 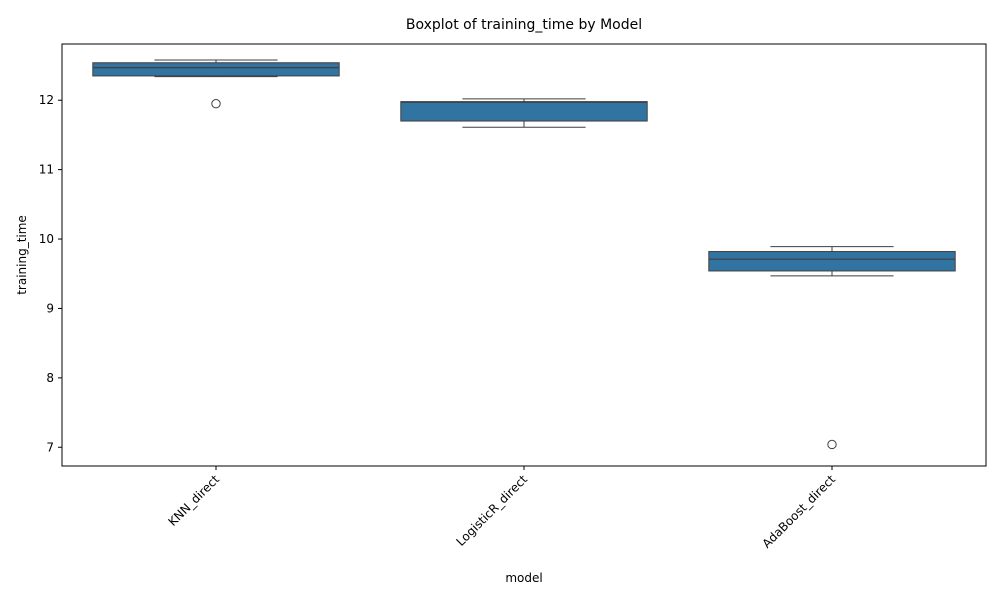 I want to click on chart-title: Boxplot of training_time by Model, so click(x=524, y=25).